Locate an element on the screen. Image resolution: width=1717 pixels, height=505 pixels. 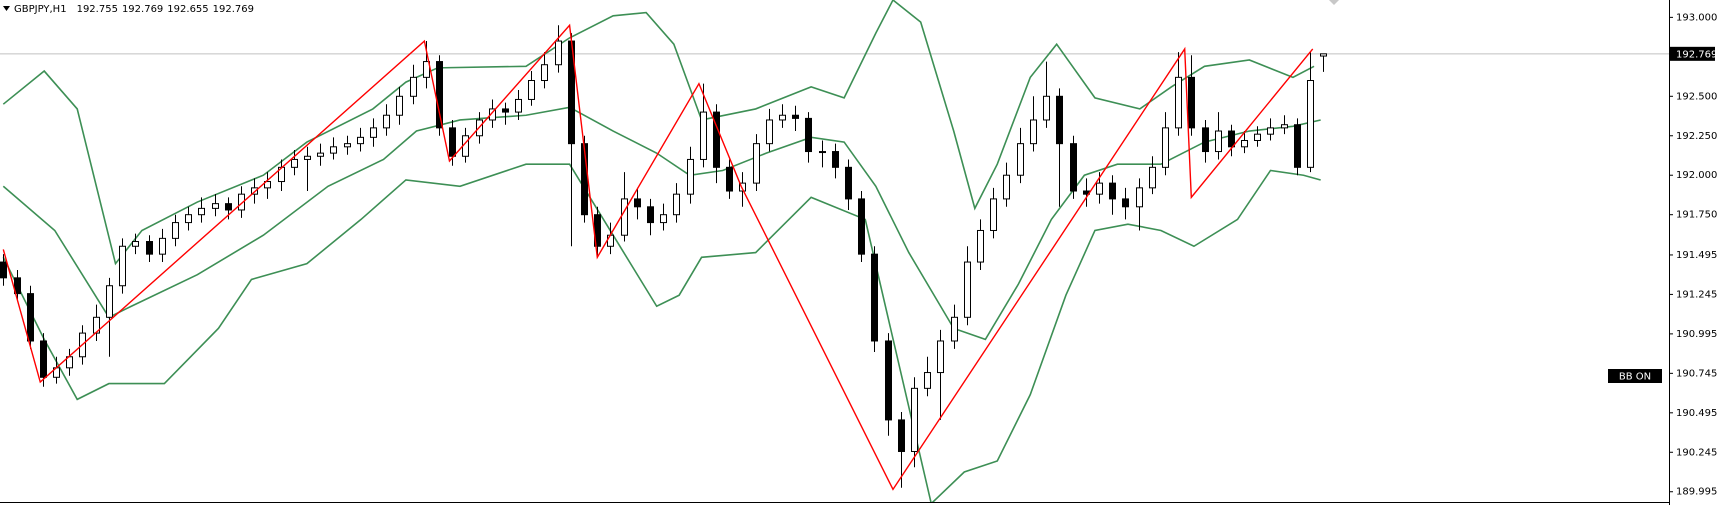
y-tick-label: 189.995 is located at coordinates (1696, 492).